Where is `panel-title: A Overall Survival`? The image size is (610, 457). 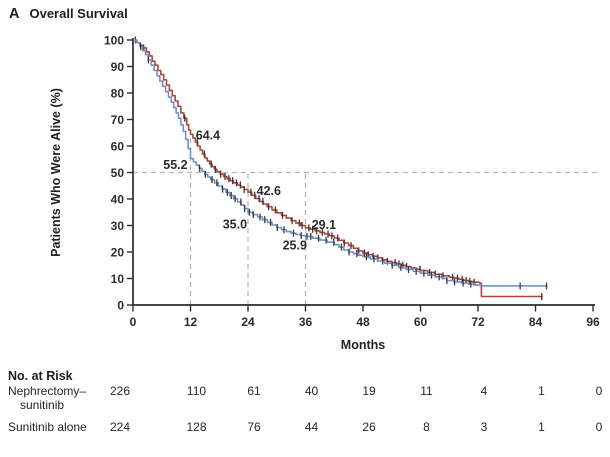 panel-title: A Overall Survival is located at coordinates (68, 14).